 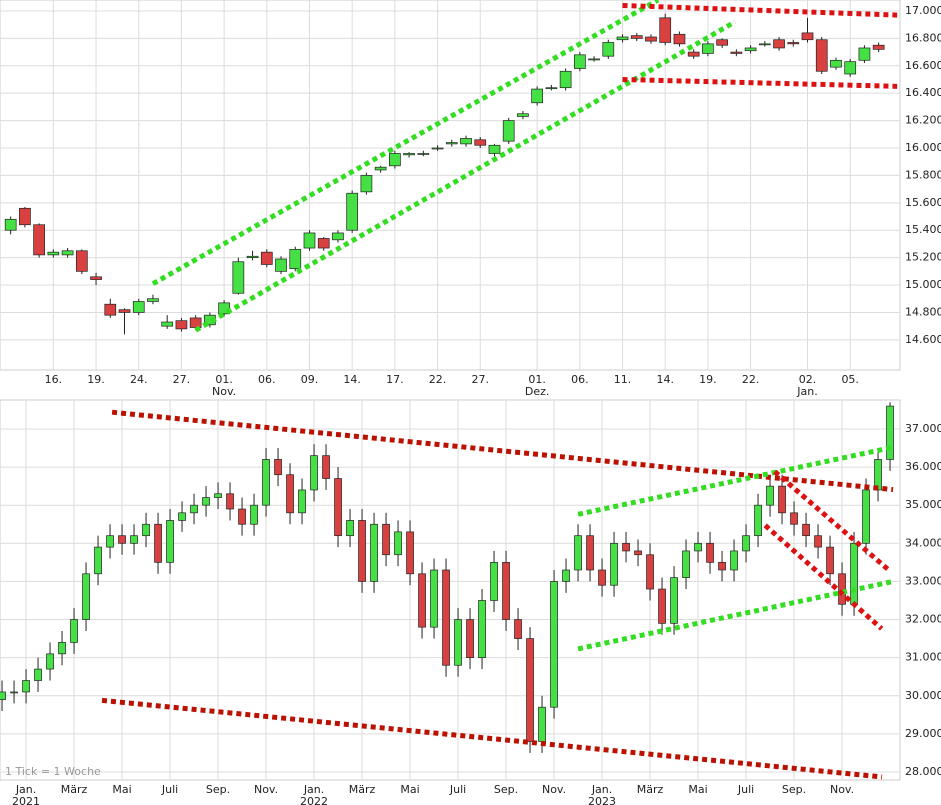 I want to click on x-tick-label: 17., so click(x=395, y=379).